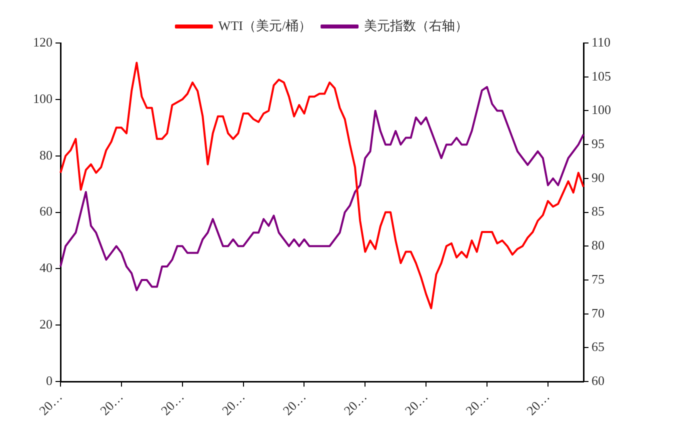 The width and height of the screenshot is (674, 422). I want to click on y2-tick-label: 75, so click(598, 278).